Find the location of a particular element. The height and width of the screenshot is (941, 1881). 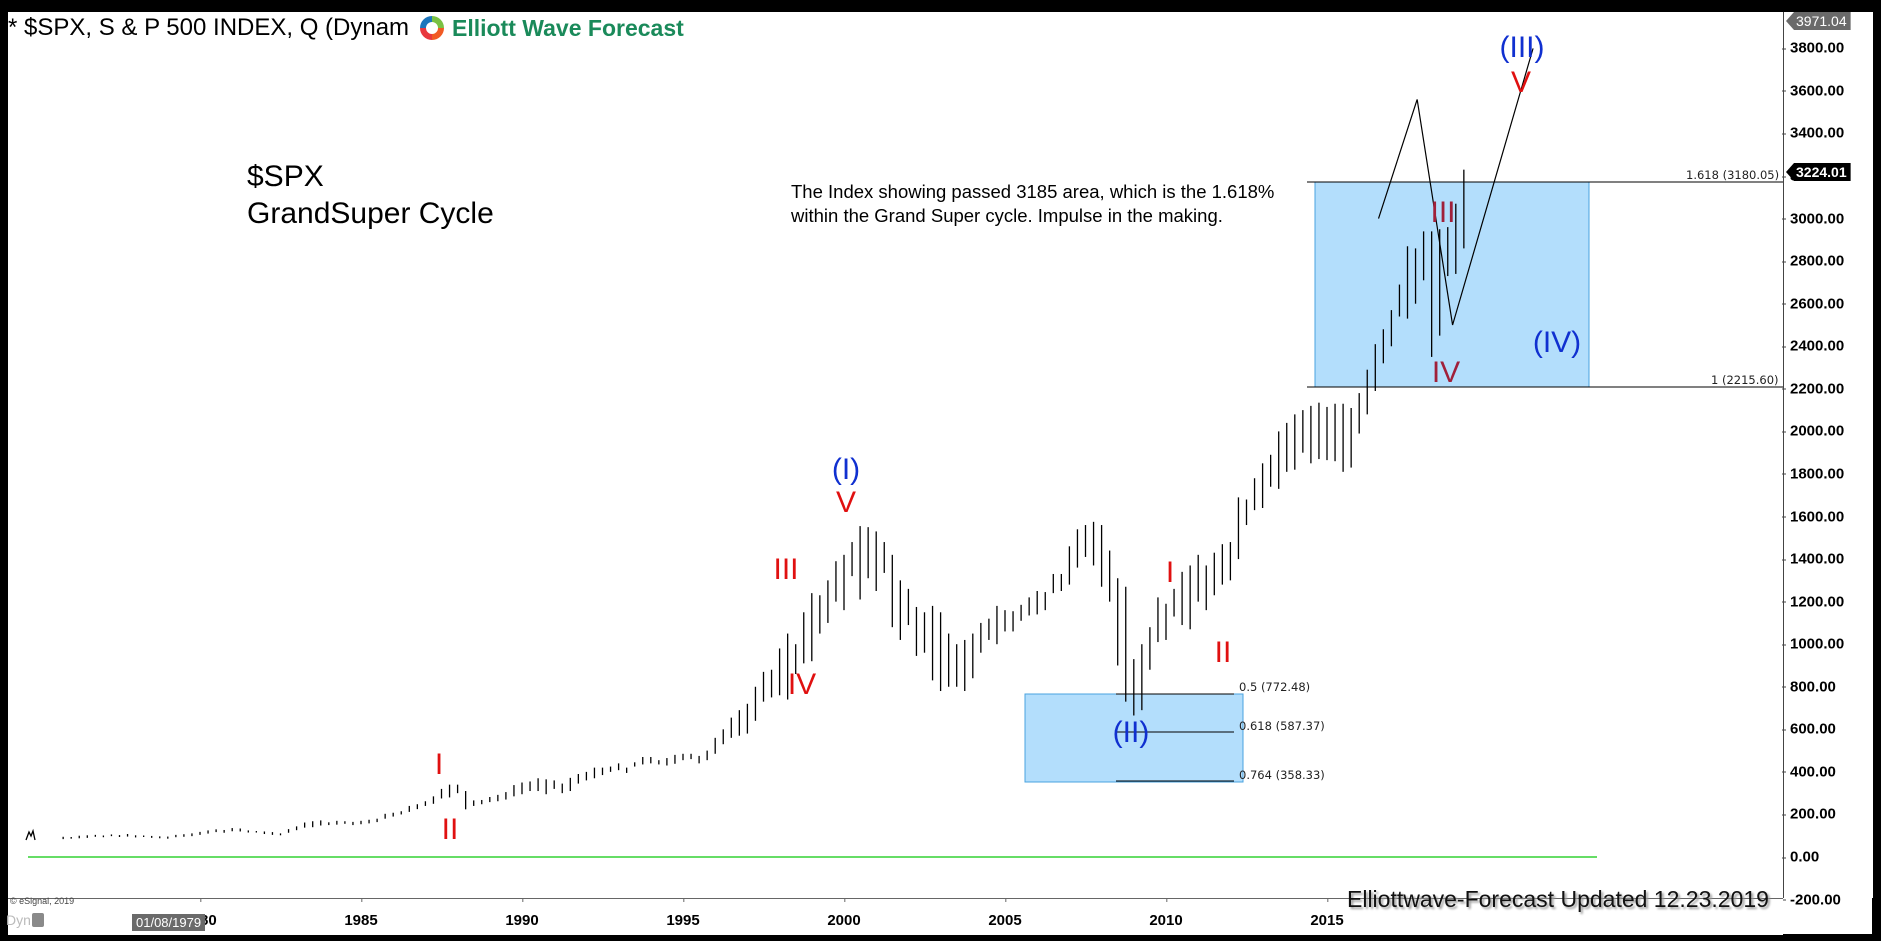

wave-label: (IV) is located at coordinates (1557, 342).